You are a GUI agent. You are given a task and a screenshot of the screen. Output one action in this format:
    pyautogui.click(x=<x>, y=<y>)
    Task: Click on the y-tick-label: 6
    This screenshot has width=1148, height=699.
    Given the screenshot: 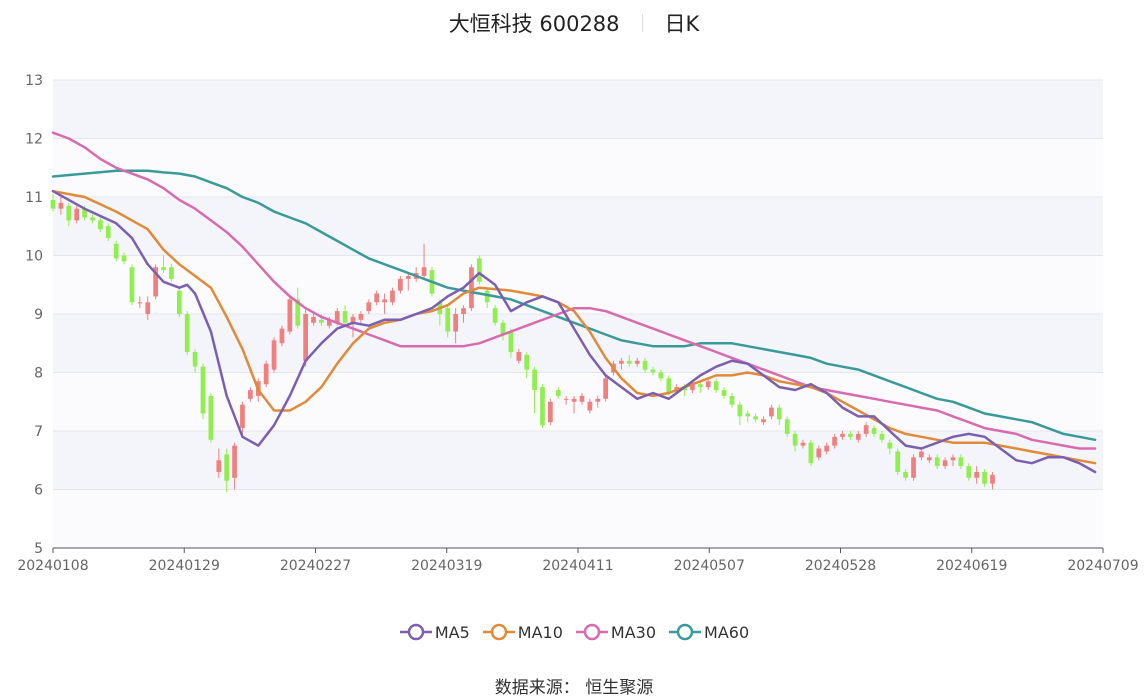 What is the action you would take?
    pyautogui.click(x=38, y=491)
    